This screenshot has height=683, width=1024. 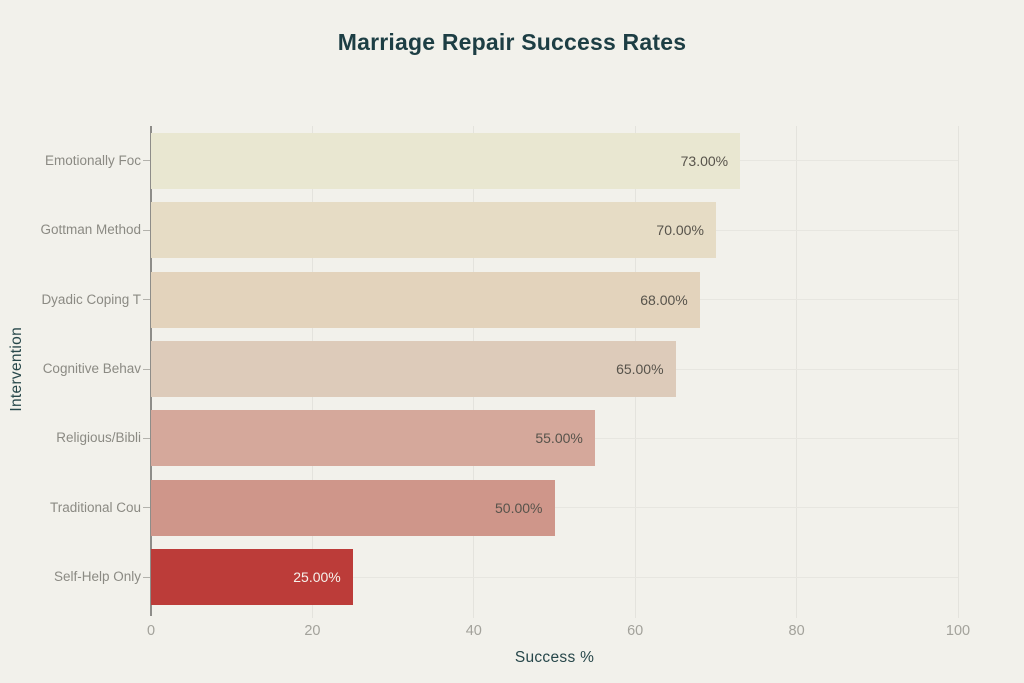 I want to click on bar-value-label: 70.00%, so click(x=680, y=230).